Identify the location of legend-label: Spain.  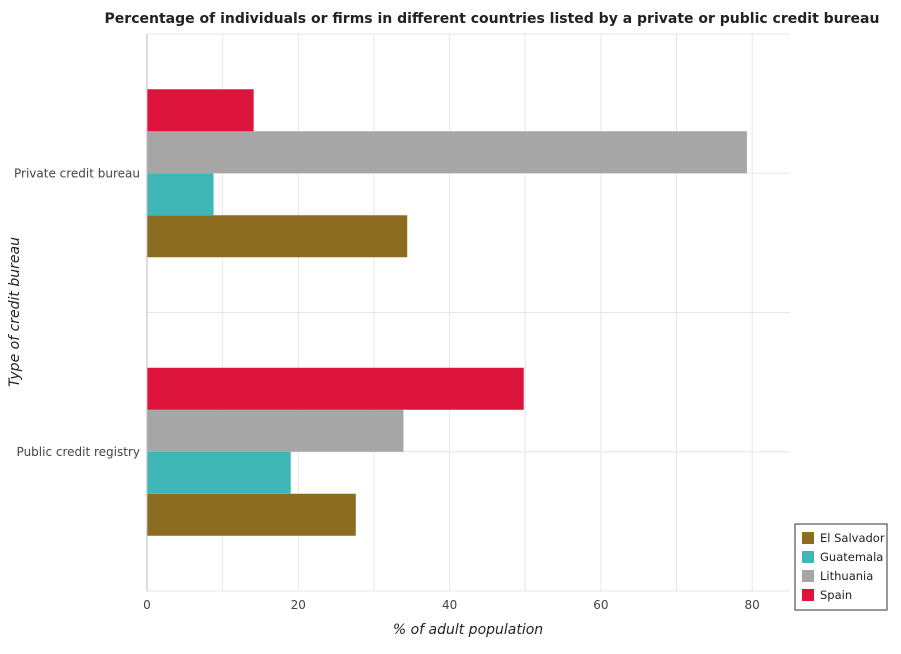
(836, 595).